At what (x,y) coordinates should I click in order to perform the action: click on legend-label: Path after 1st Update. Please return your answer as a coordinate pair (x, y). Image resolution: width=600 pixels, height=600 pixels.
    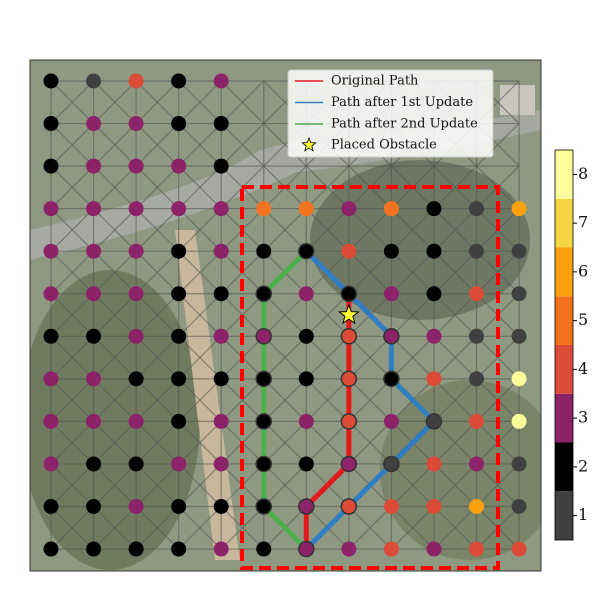
    Looking at the image, I should click on (402, 102).